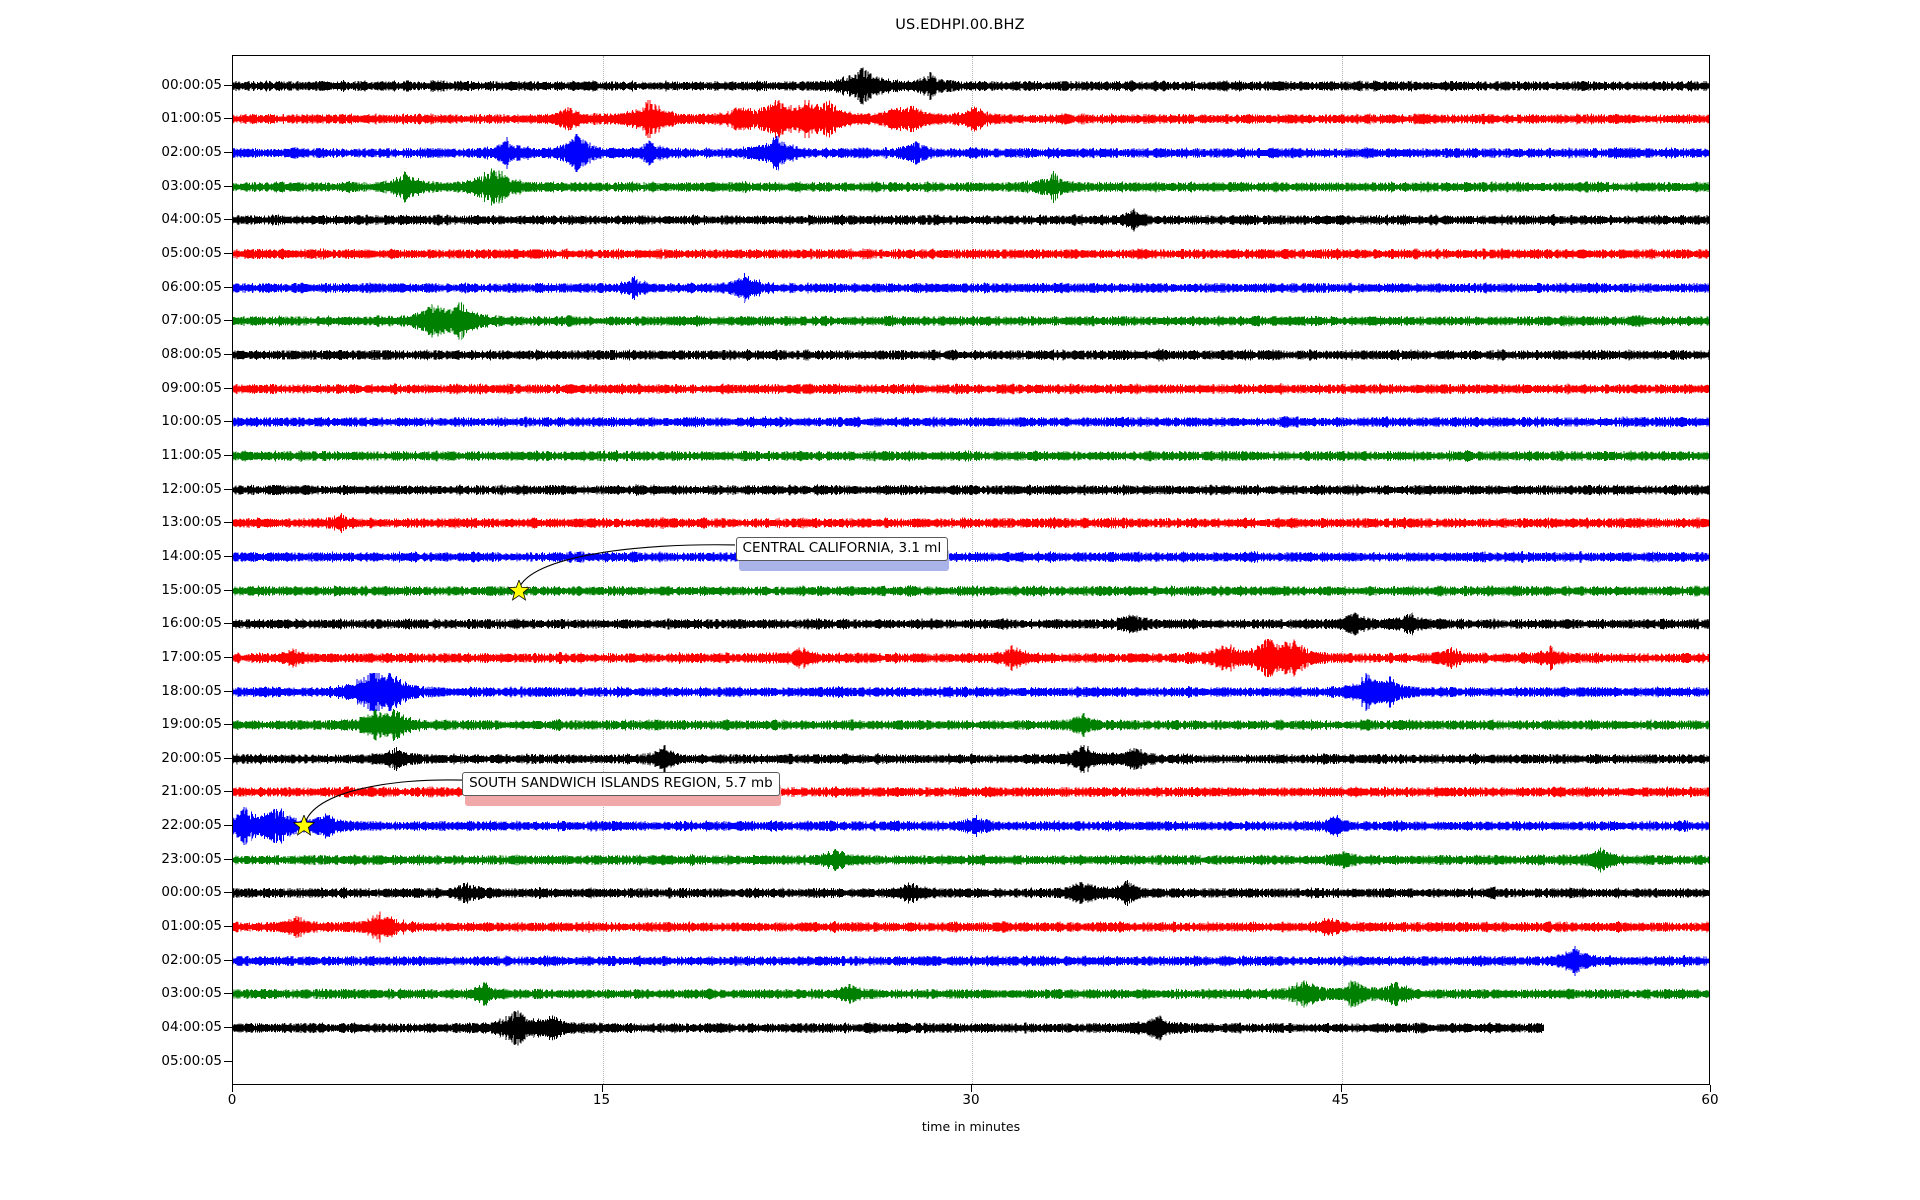  Describe the element at coordinates (519, 684) in the screenshot. I see `annotation-connectors` at that location.